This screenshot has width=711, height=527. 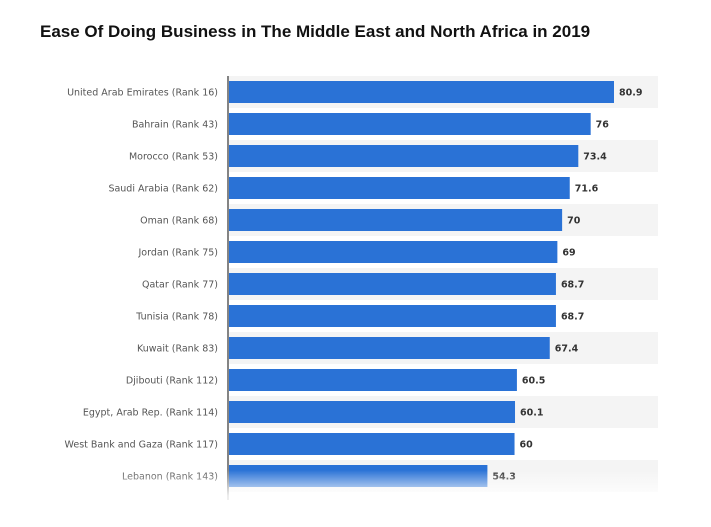 What do you see at coordinates (175, 125) in the screenshot?
I see `category-label: Bahrain (Rank 43)` at bounding box center [175, 125].